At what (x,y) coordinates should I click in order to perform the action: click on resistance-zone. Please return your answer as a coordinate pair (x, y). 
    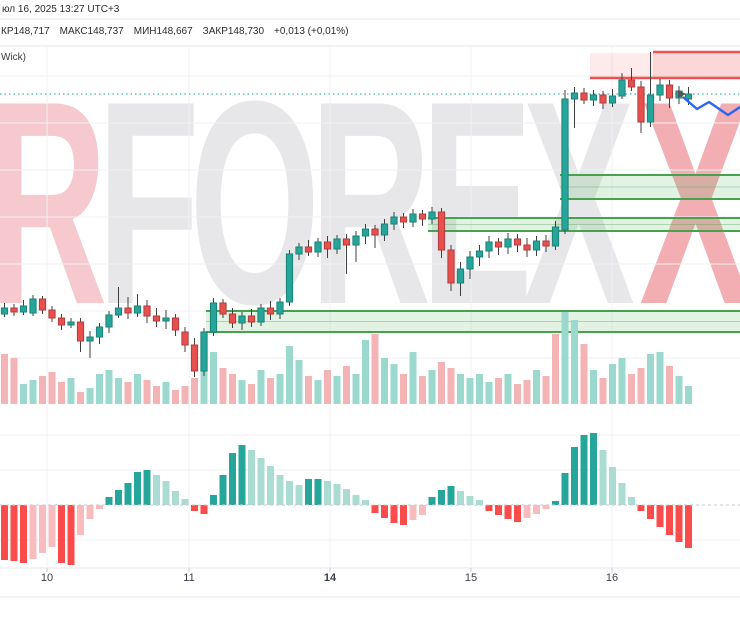
    Looking at the image, I should click on (665, 65).